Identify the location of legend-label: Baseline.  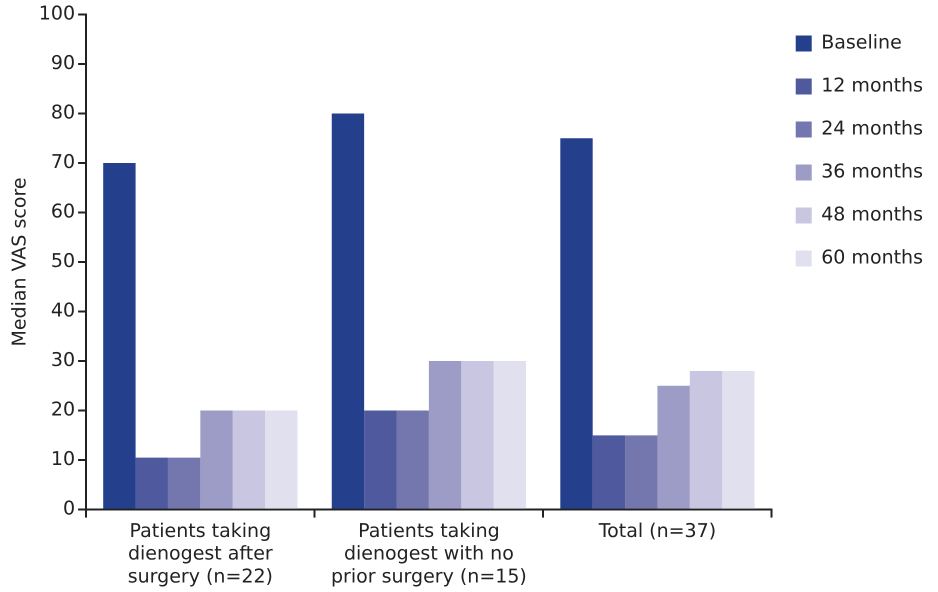
(861, 42).